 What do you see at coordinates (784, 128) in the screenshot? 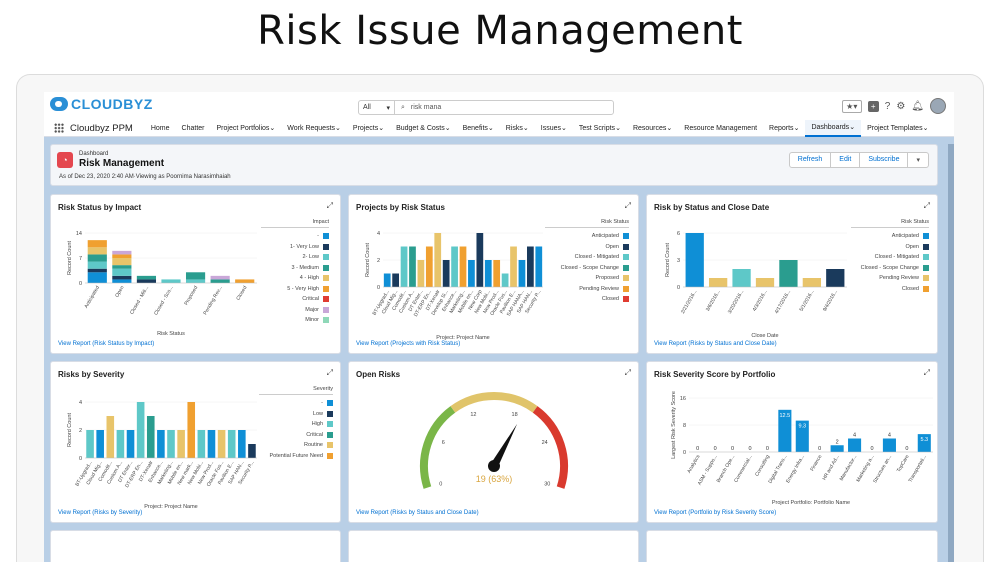
I see `nav-item: Reports ⌄` at bounding box center [784, 128].